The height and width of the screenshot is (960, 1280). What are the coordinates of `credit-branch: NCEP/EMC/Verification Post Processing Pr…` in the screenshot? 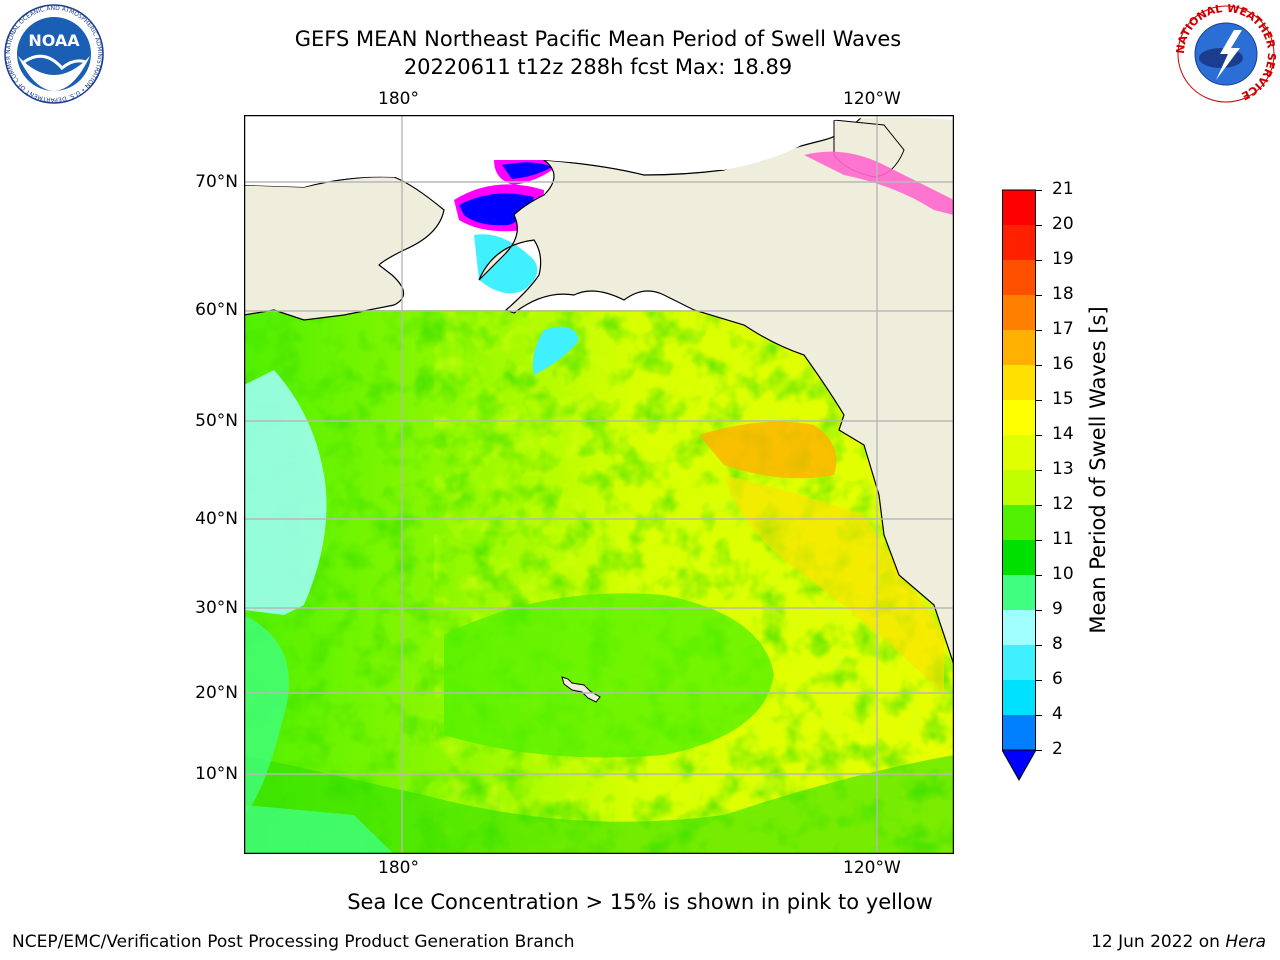 It's located at (293, 942).